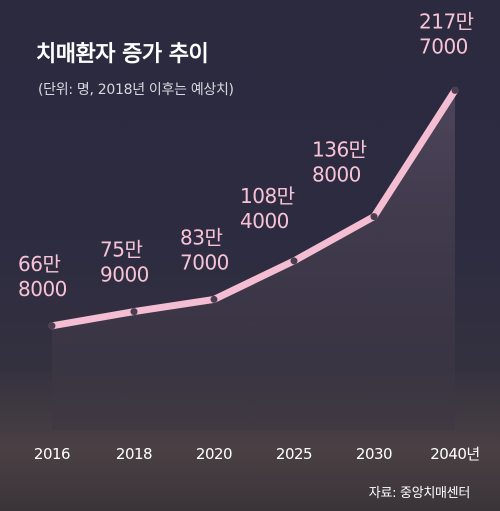  Describe the element at coordinates (374, 217) in the screenshot. I see `data-point-2030` at that location.